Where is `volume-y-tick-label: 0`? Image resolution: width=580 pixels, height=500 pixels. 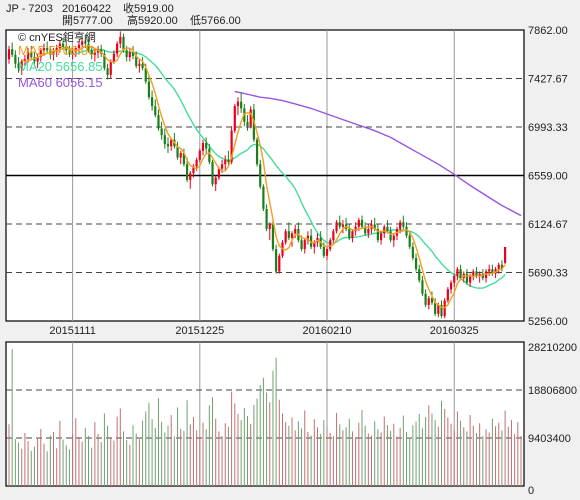 volume-y-tick-label: 0 is located at coordinates (531, 491).